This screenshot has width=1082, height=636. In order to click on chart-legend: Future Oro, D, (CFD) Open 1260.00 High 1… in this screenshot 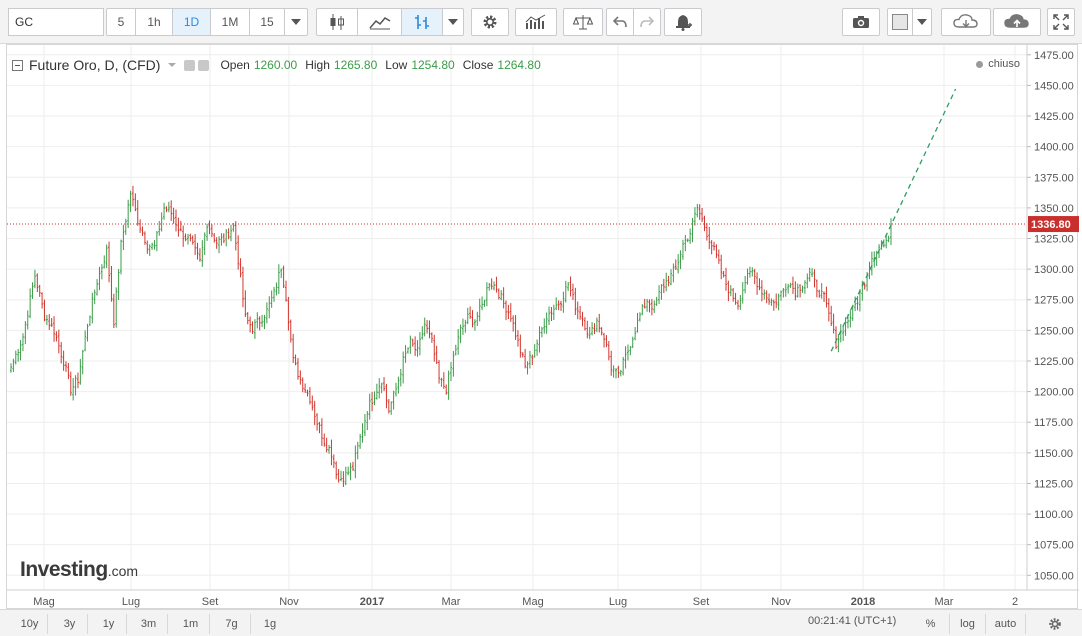, I will do `click(276, 65)`.